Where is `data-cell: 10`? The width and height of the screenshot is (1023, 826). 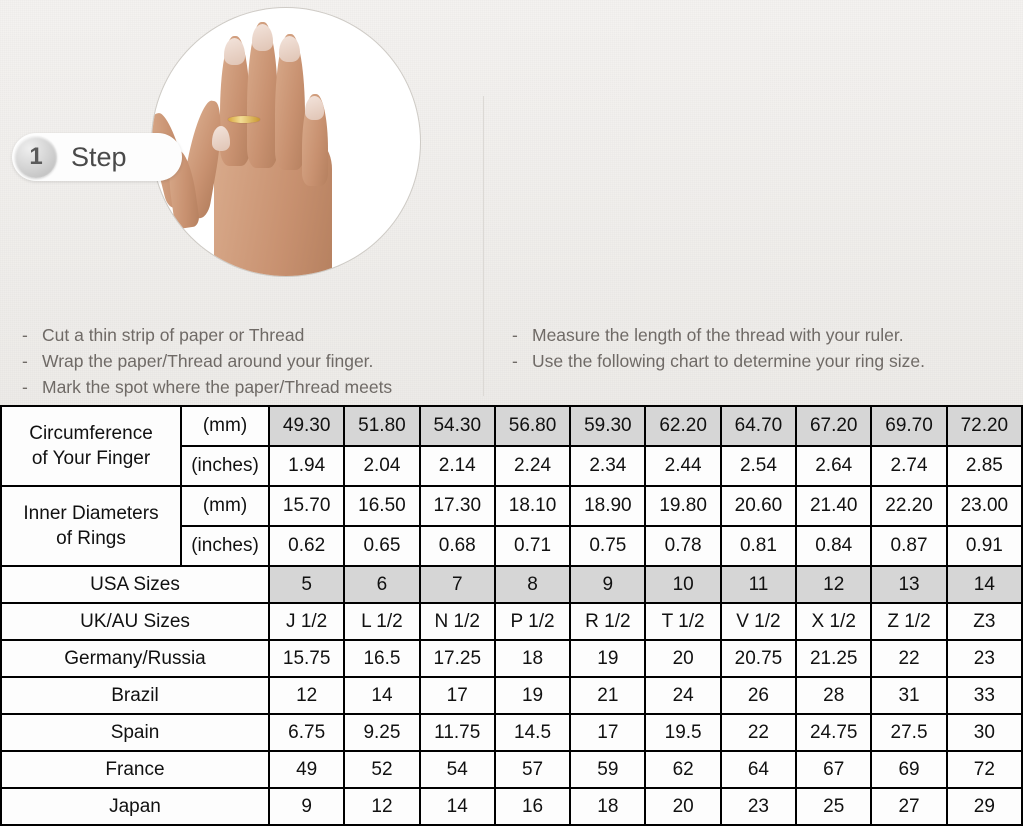 data-cell: 10 is located at coordinates (683, 585).